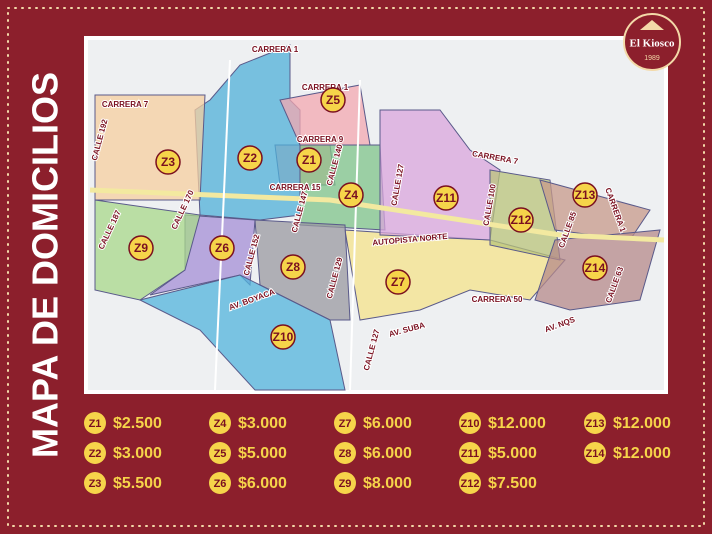 This screenshot has height=534, width=712. What do you see at coordinates (45, 265) in the screenshot?
I see `title: MAPA DE DOMICILIOS` at bounding box center [45, 265].